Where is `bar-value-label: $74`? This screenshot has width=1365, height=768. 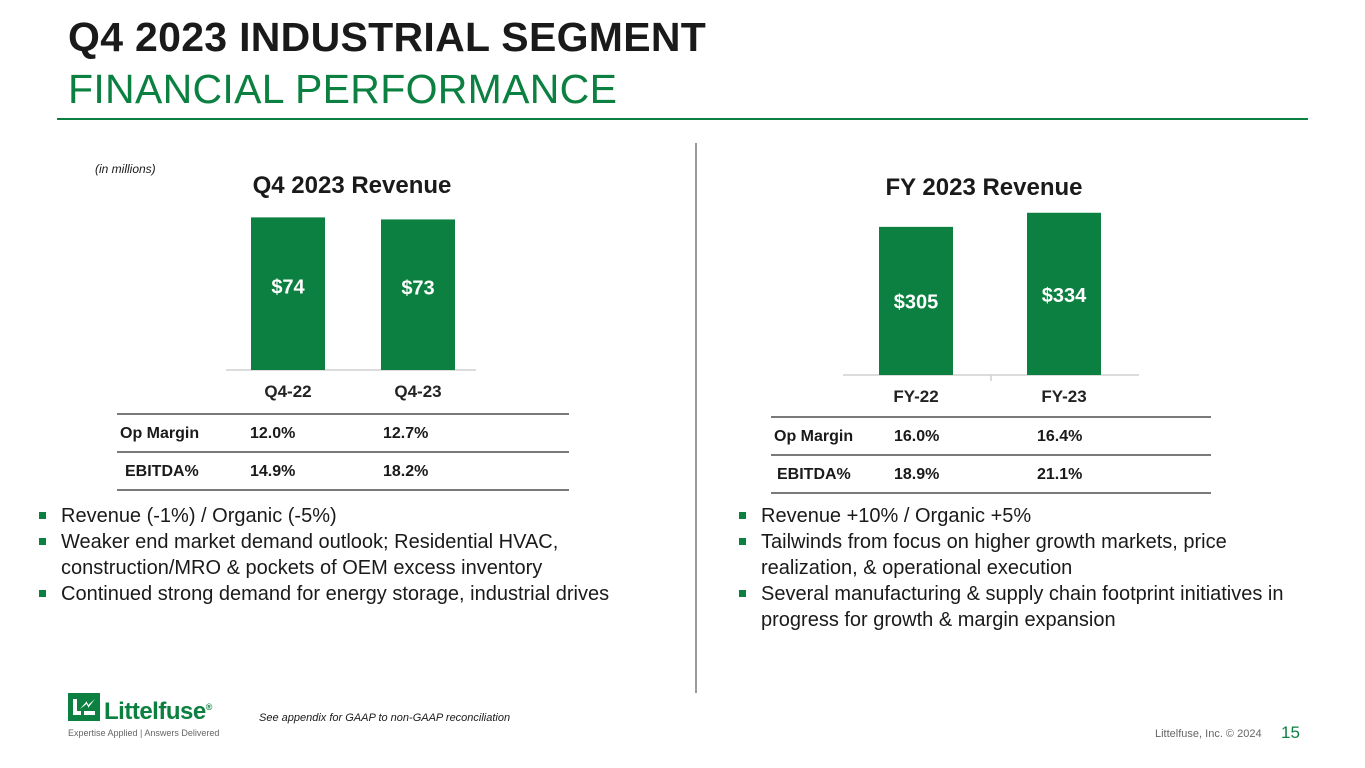 bar-value-label: $74 is located at coordinates (288, 288).